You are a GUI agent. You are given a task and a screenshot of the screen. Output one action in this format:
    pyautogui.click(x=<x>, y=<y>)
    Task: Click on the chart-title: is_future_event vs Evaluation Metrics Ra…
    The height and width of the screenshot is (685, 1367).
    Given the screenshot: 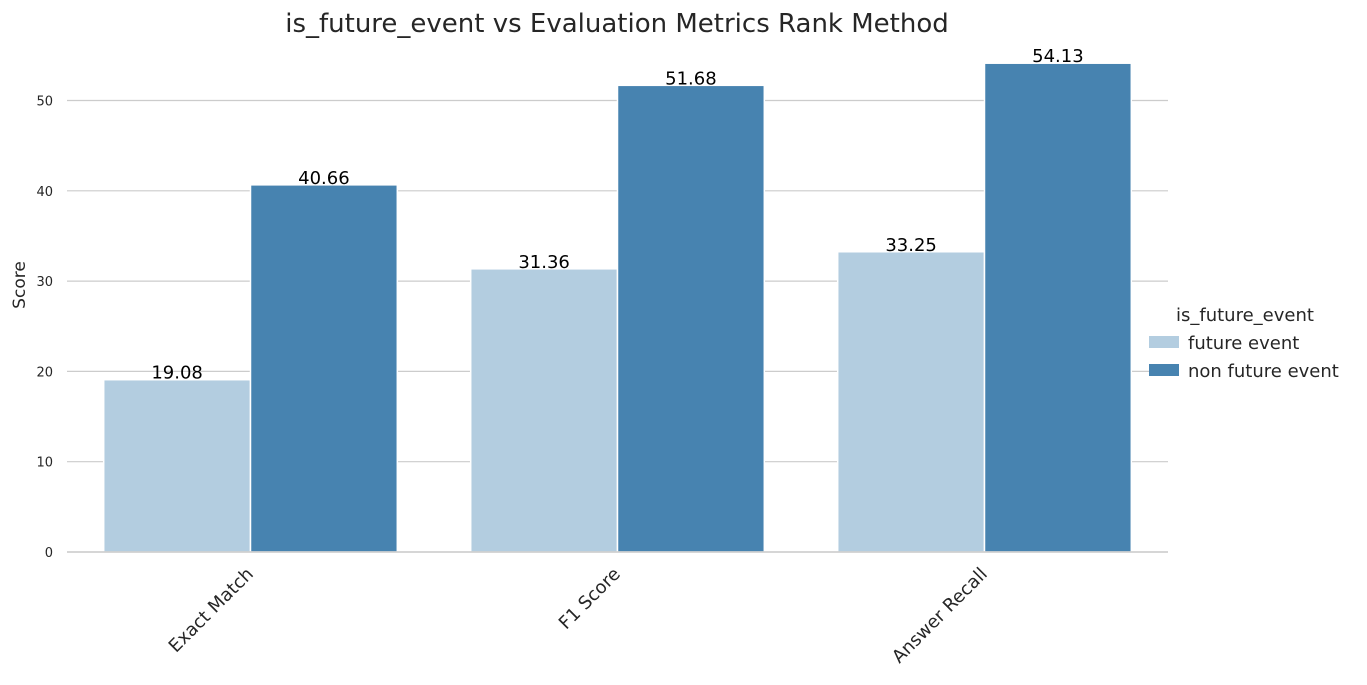 What is the action you would take?
    pyautogui.click(x=617, y=24)
    